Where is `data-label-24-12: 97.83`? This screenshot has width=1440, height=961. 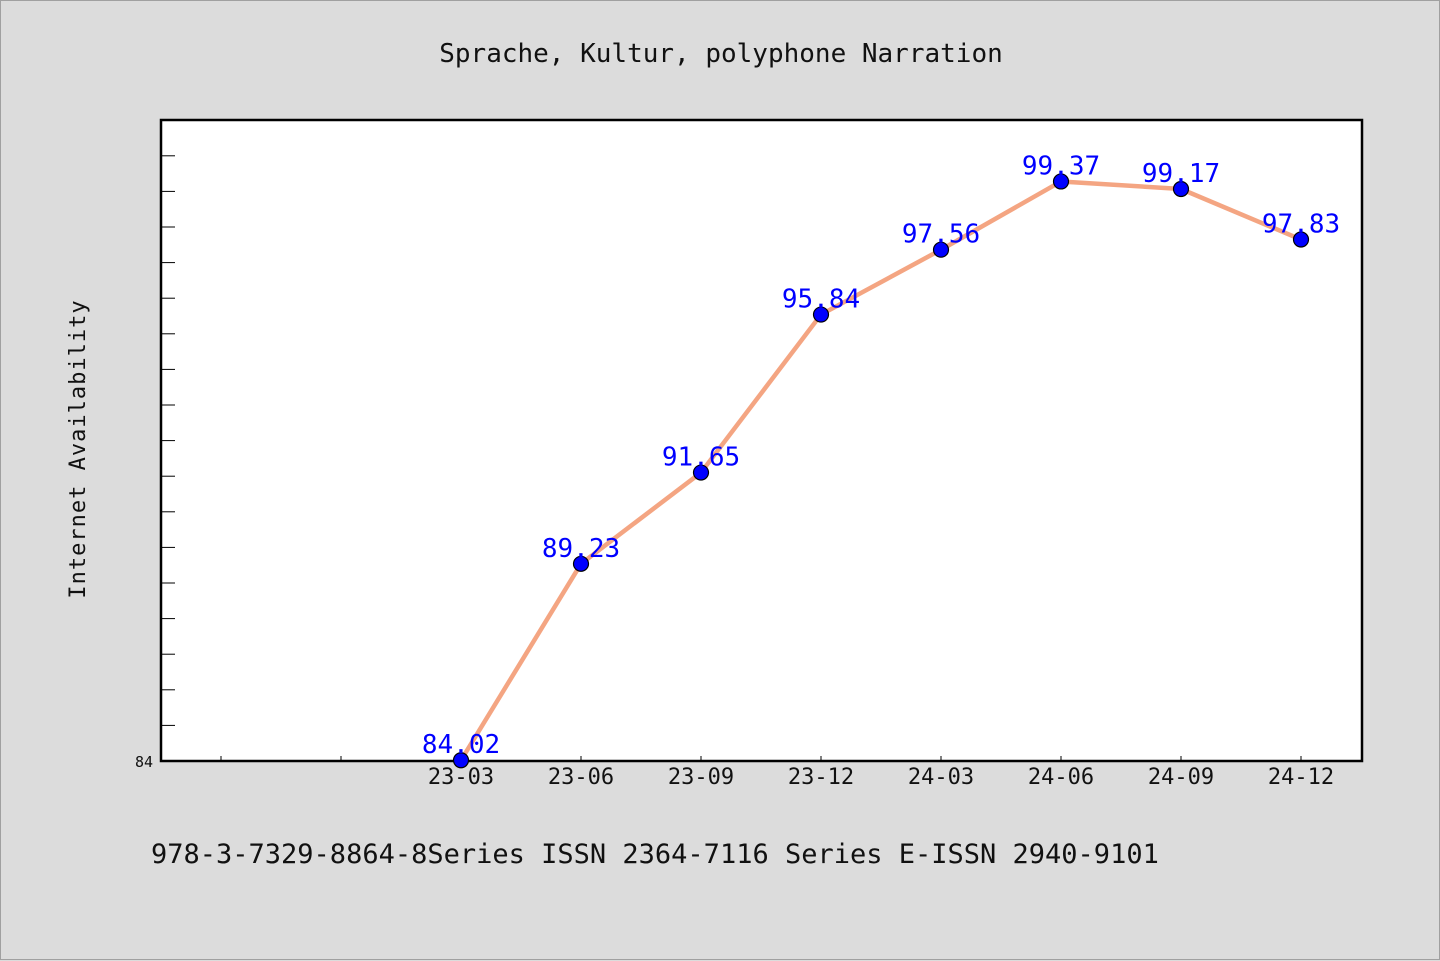 data-label-24-12: 97.83 is located at coordinates (1301, 225).